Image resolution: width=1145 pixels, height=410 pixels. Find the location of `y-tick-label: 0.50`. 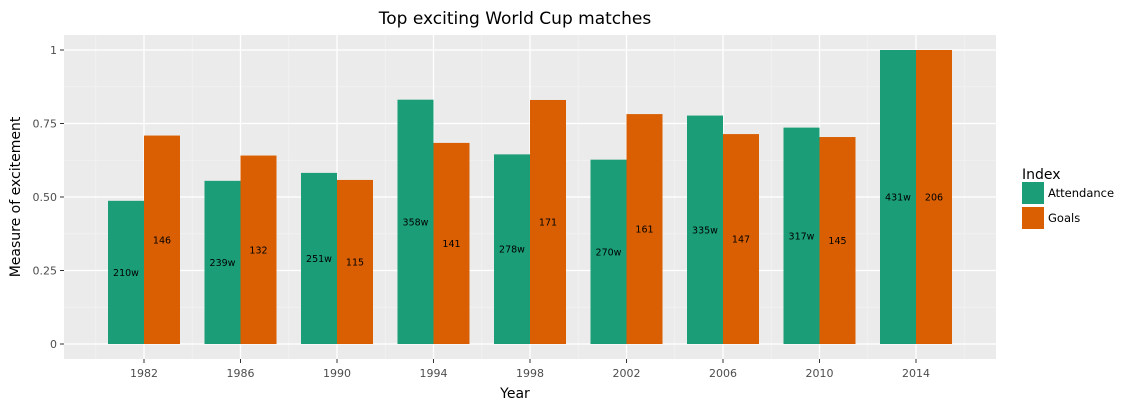

y-tick-label: 0.50 is located at coordinates (45, 197).